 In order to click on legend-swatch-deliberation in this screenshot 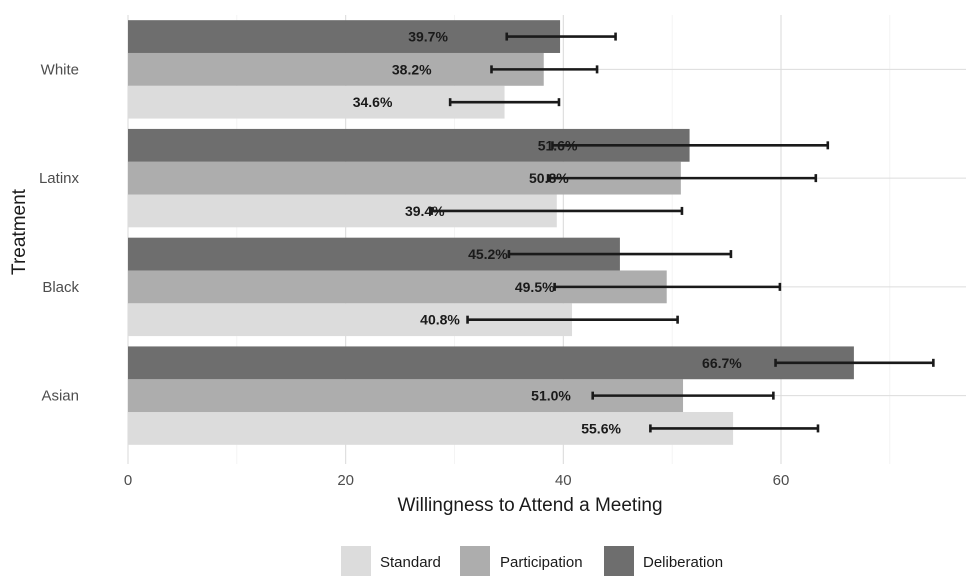, I will do `click(619, 561)`.